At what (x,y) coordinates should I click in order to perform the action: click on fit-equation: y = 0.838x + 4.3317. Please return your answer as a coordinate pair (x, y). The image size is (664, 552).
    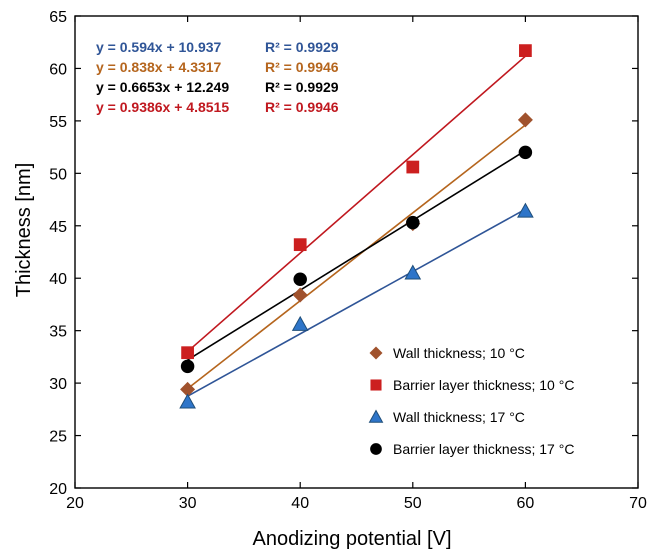
    Looking at the image, I should click on (159, 67).